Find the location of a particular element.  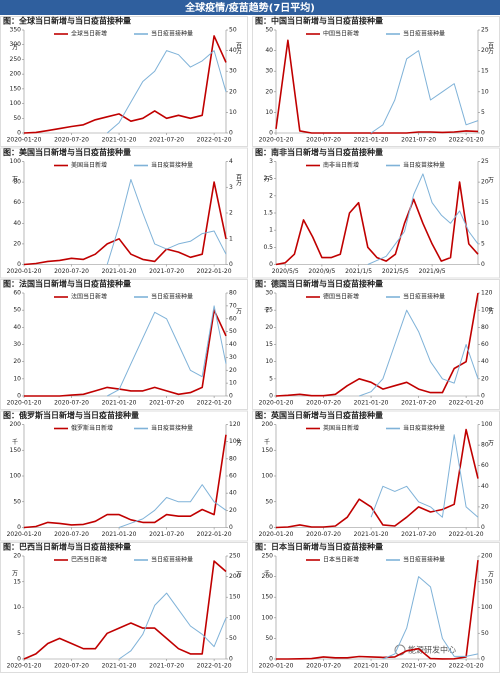

y2-tick-label: 40 is located at coordinates (485, 486).